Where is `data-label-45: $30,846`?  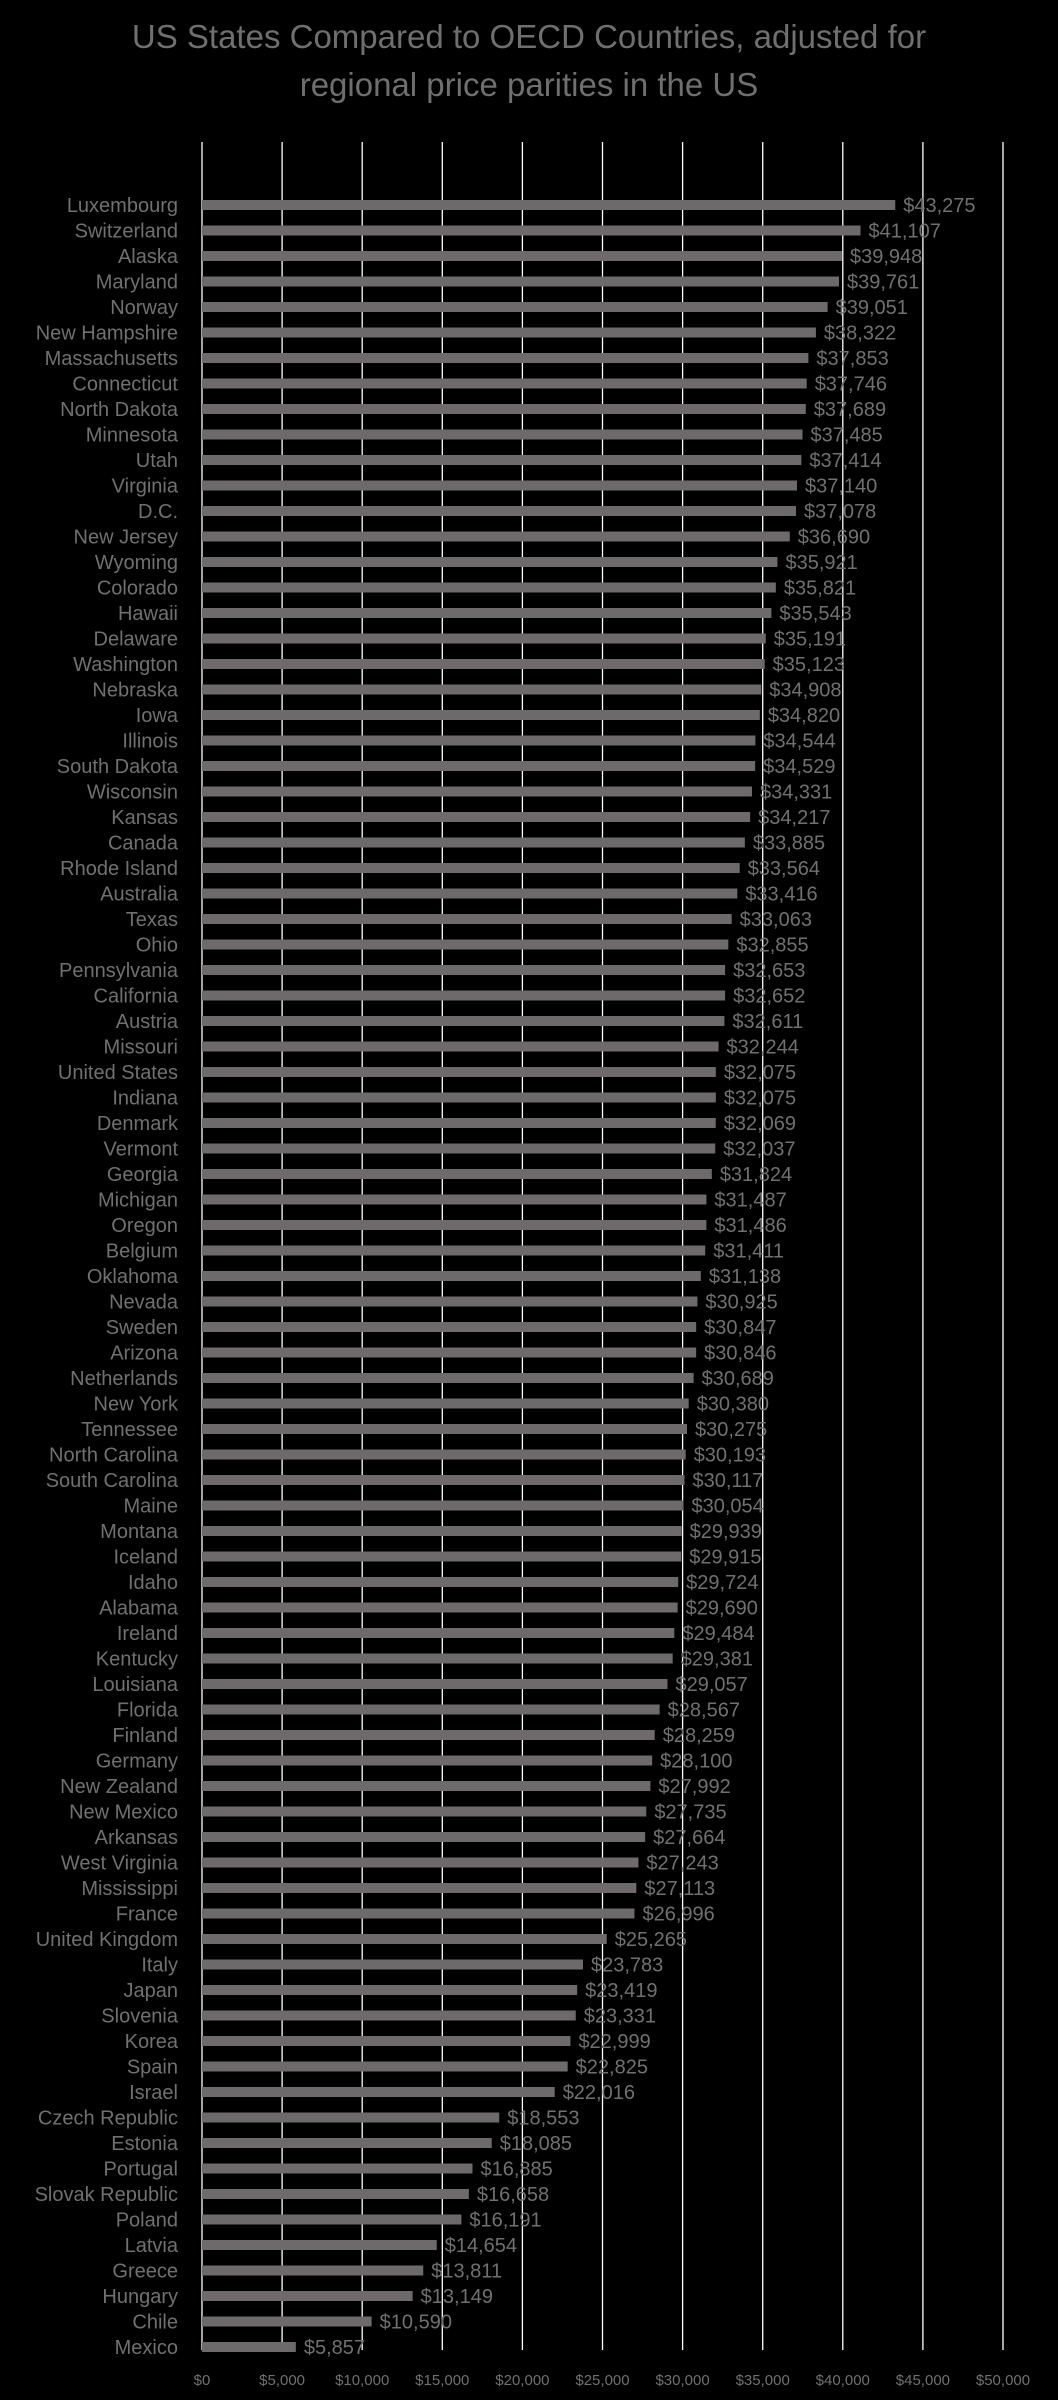
data-label-45: $30,846 is located at coordinates (740, 1354).